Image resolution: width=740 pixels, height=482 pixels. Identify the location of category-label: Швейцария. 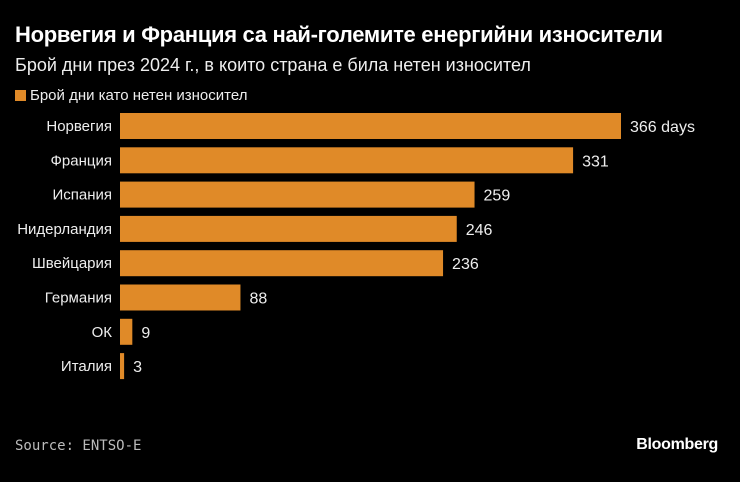
(72, 263).